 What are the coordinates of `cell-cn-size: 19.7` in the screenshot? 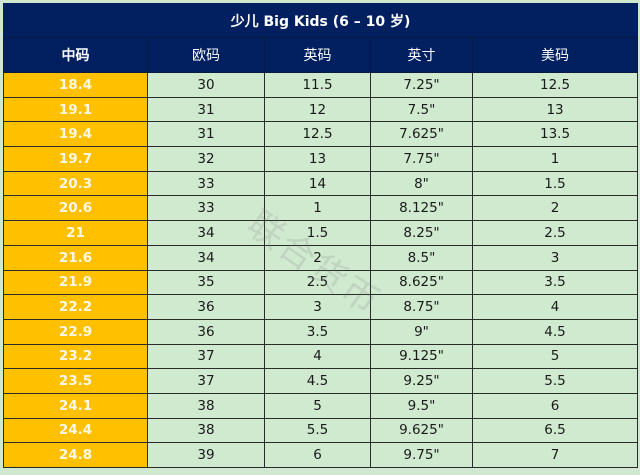 It's located at (75, 159).